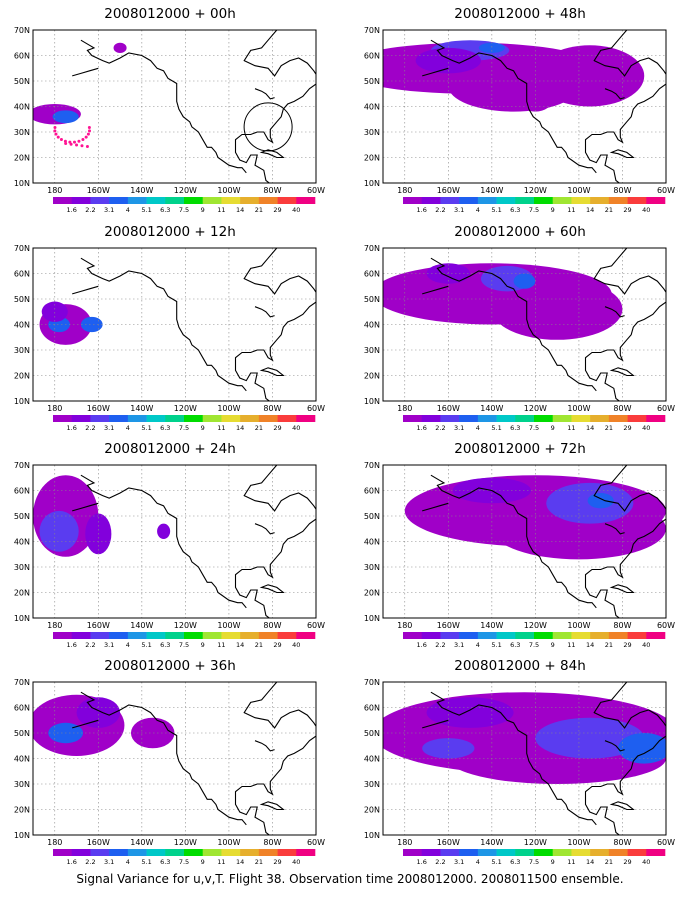 The image size is (700, 900). I want to click on panel-title: 2008012000 + 84h, so click(520, 666).